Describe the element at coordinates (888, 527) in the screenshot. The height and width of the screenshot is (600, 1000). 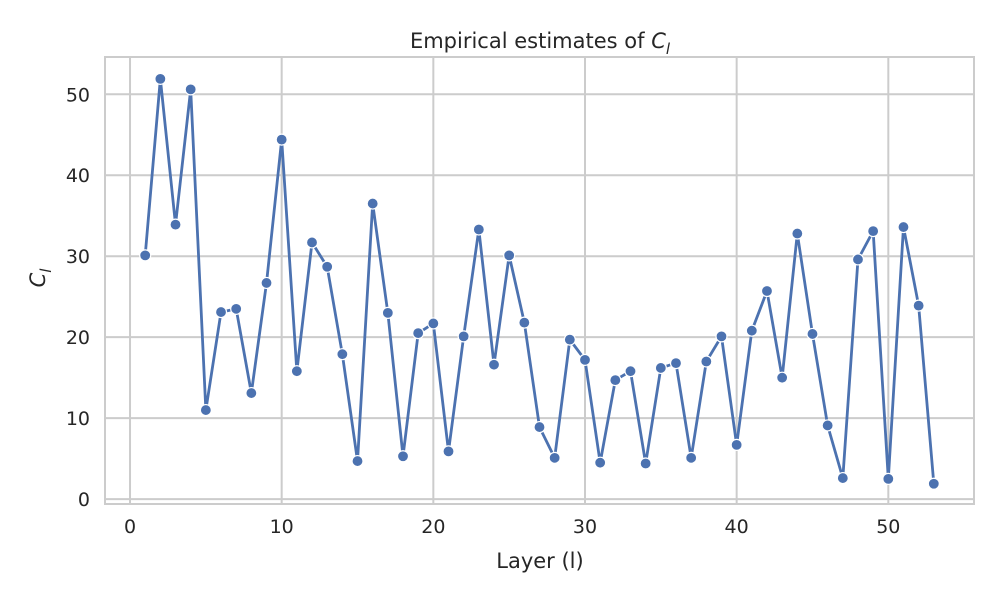
I see `x-tick-label: 50` at that location.